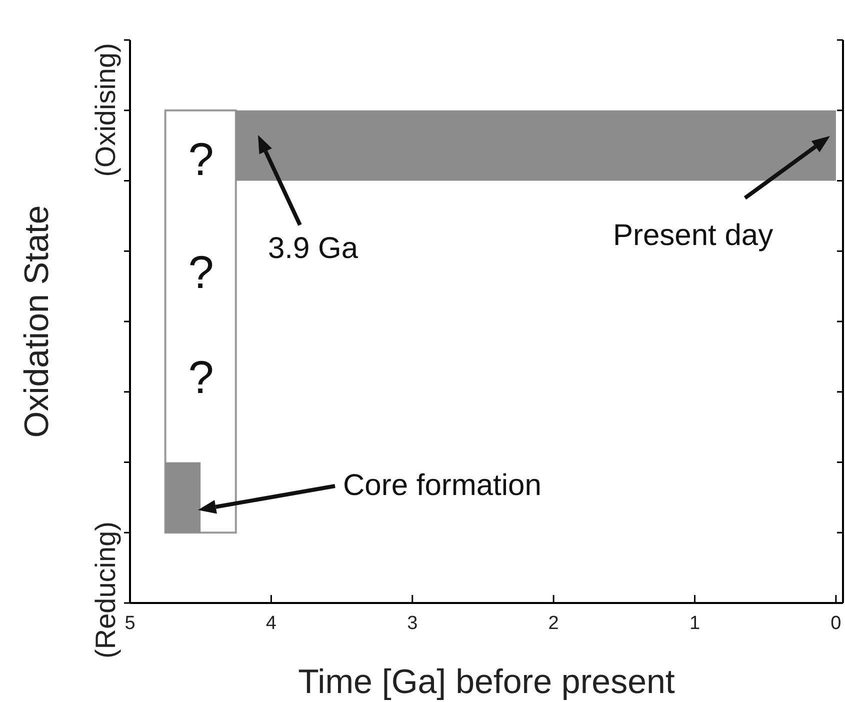  Describe the element at coordinates (487, 682) in the screenshot. I see `x-axis-title: Time [Ga] before present` at that location.